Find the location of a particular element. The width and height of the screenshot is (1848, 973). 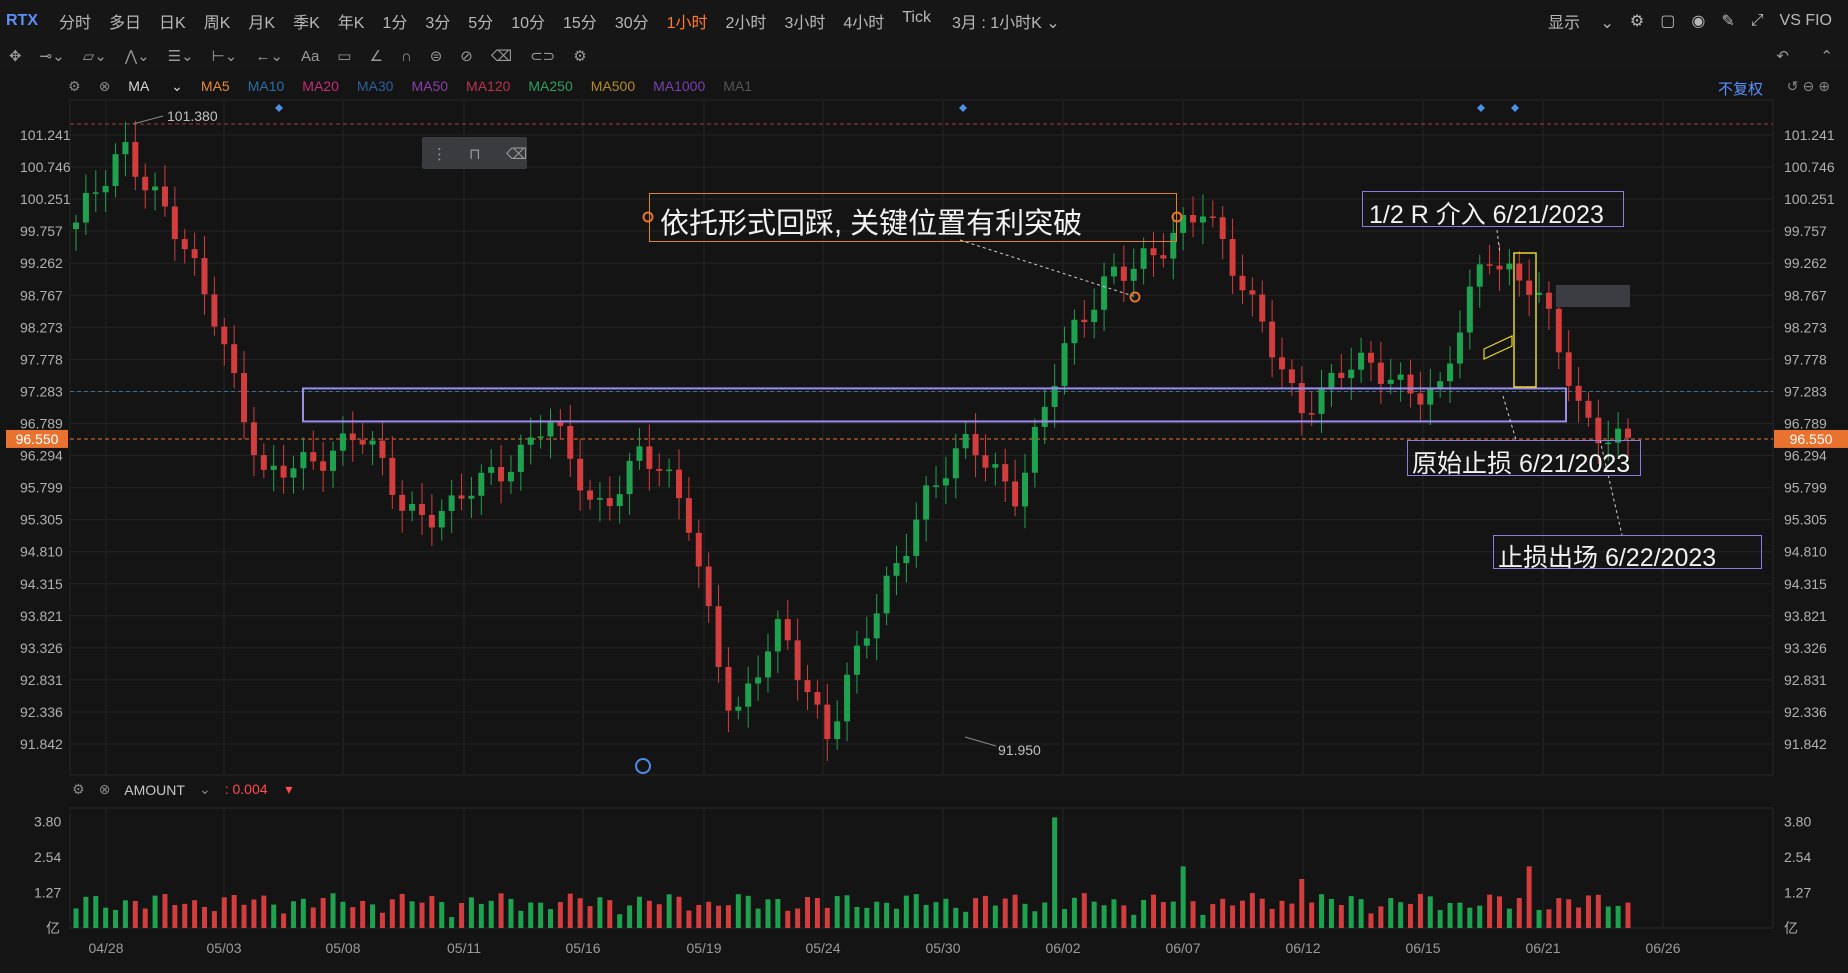

period-tab: Tick is located at coordinates (916, 17).